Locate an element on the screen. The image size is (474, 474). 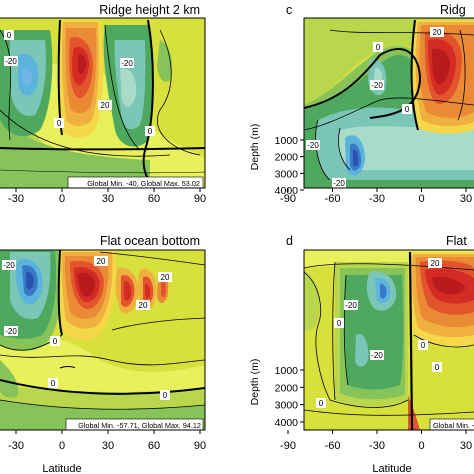
panel-c-y-ticks: 1000 2000 3000 4000 is located at coordinates (289, 166).